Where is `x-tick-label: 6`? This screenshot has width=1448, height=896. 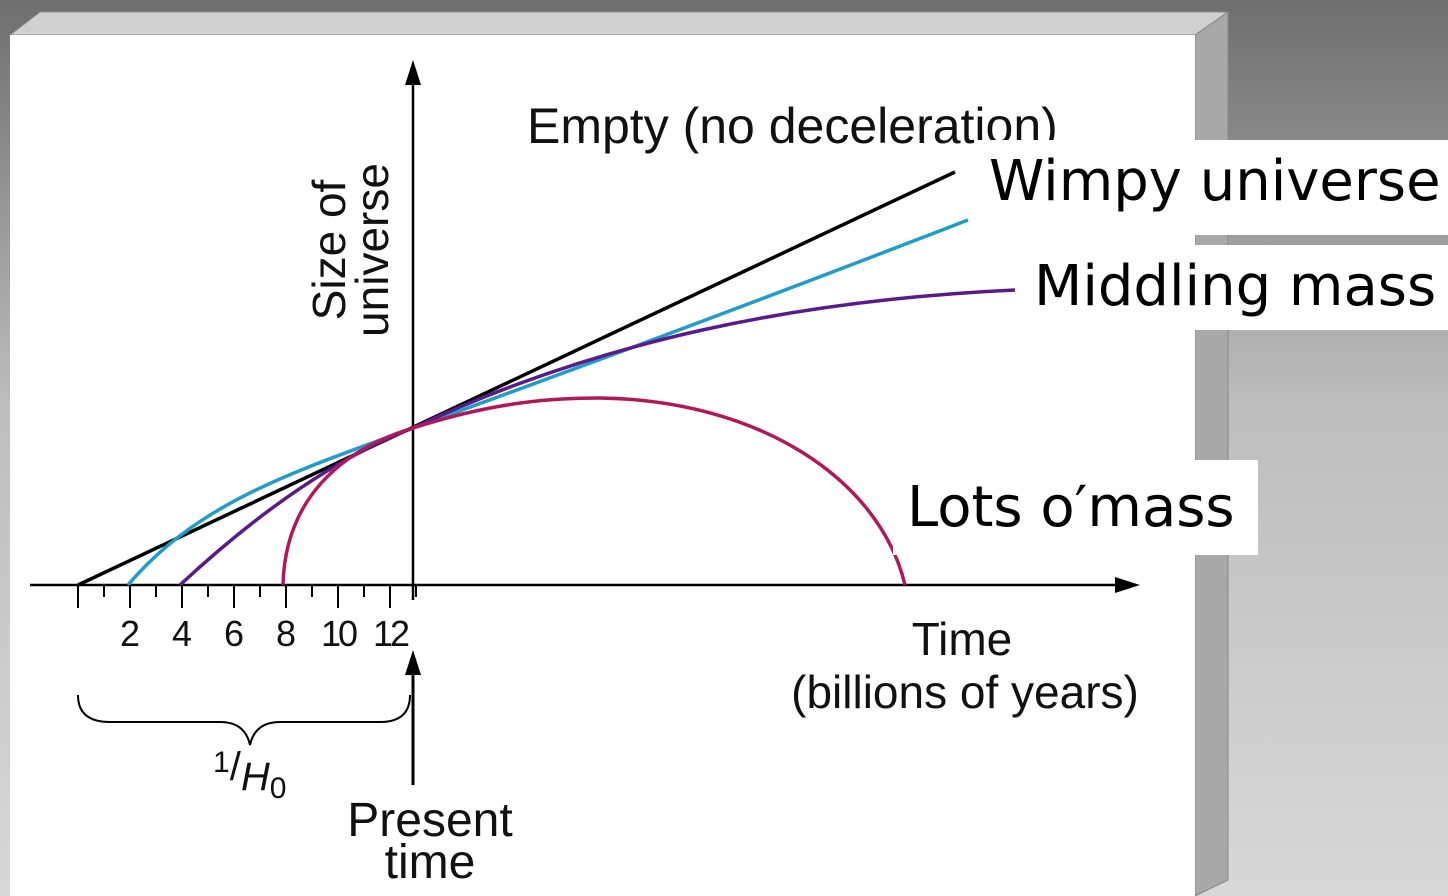
x-tick-label: 6 is located at coordinates (234, 633).